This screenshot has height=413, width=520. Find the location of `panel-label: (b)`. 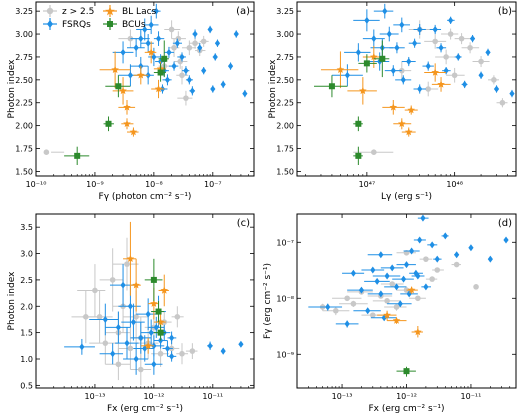

panel-label: (b) is located at coordinates (505, 11).